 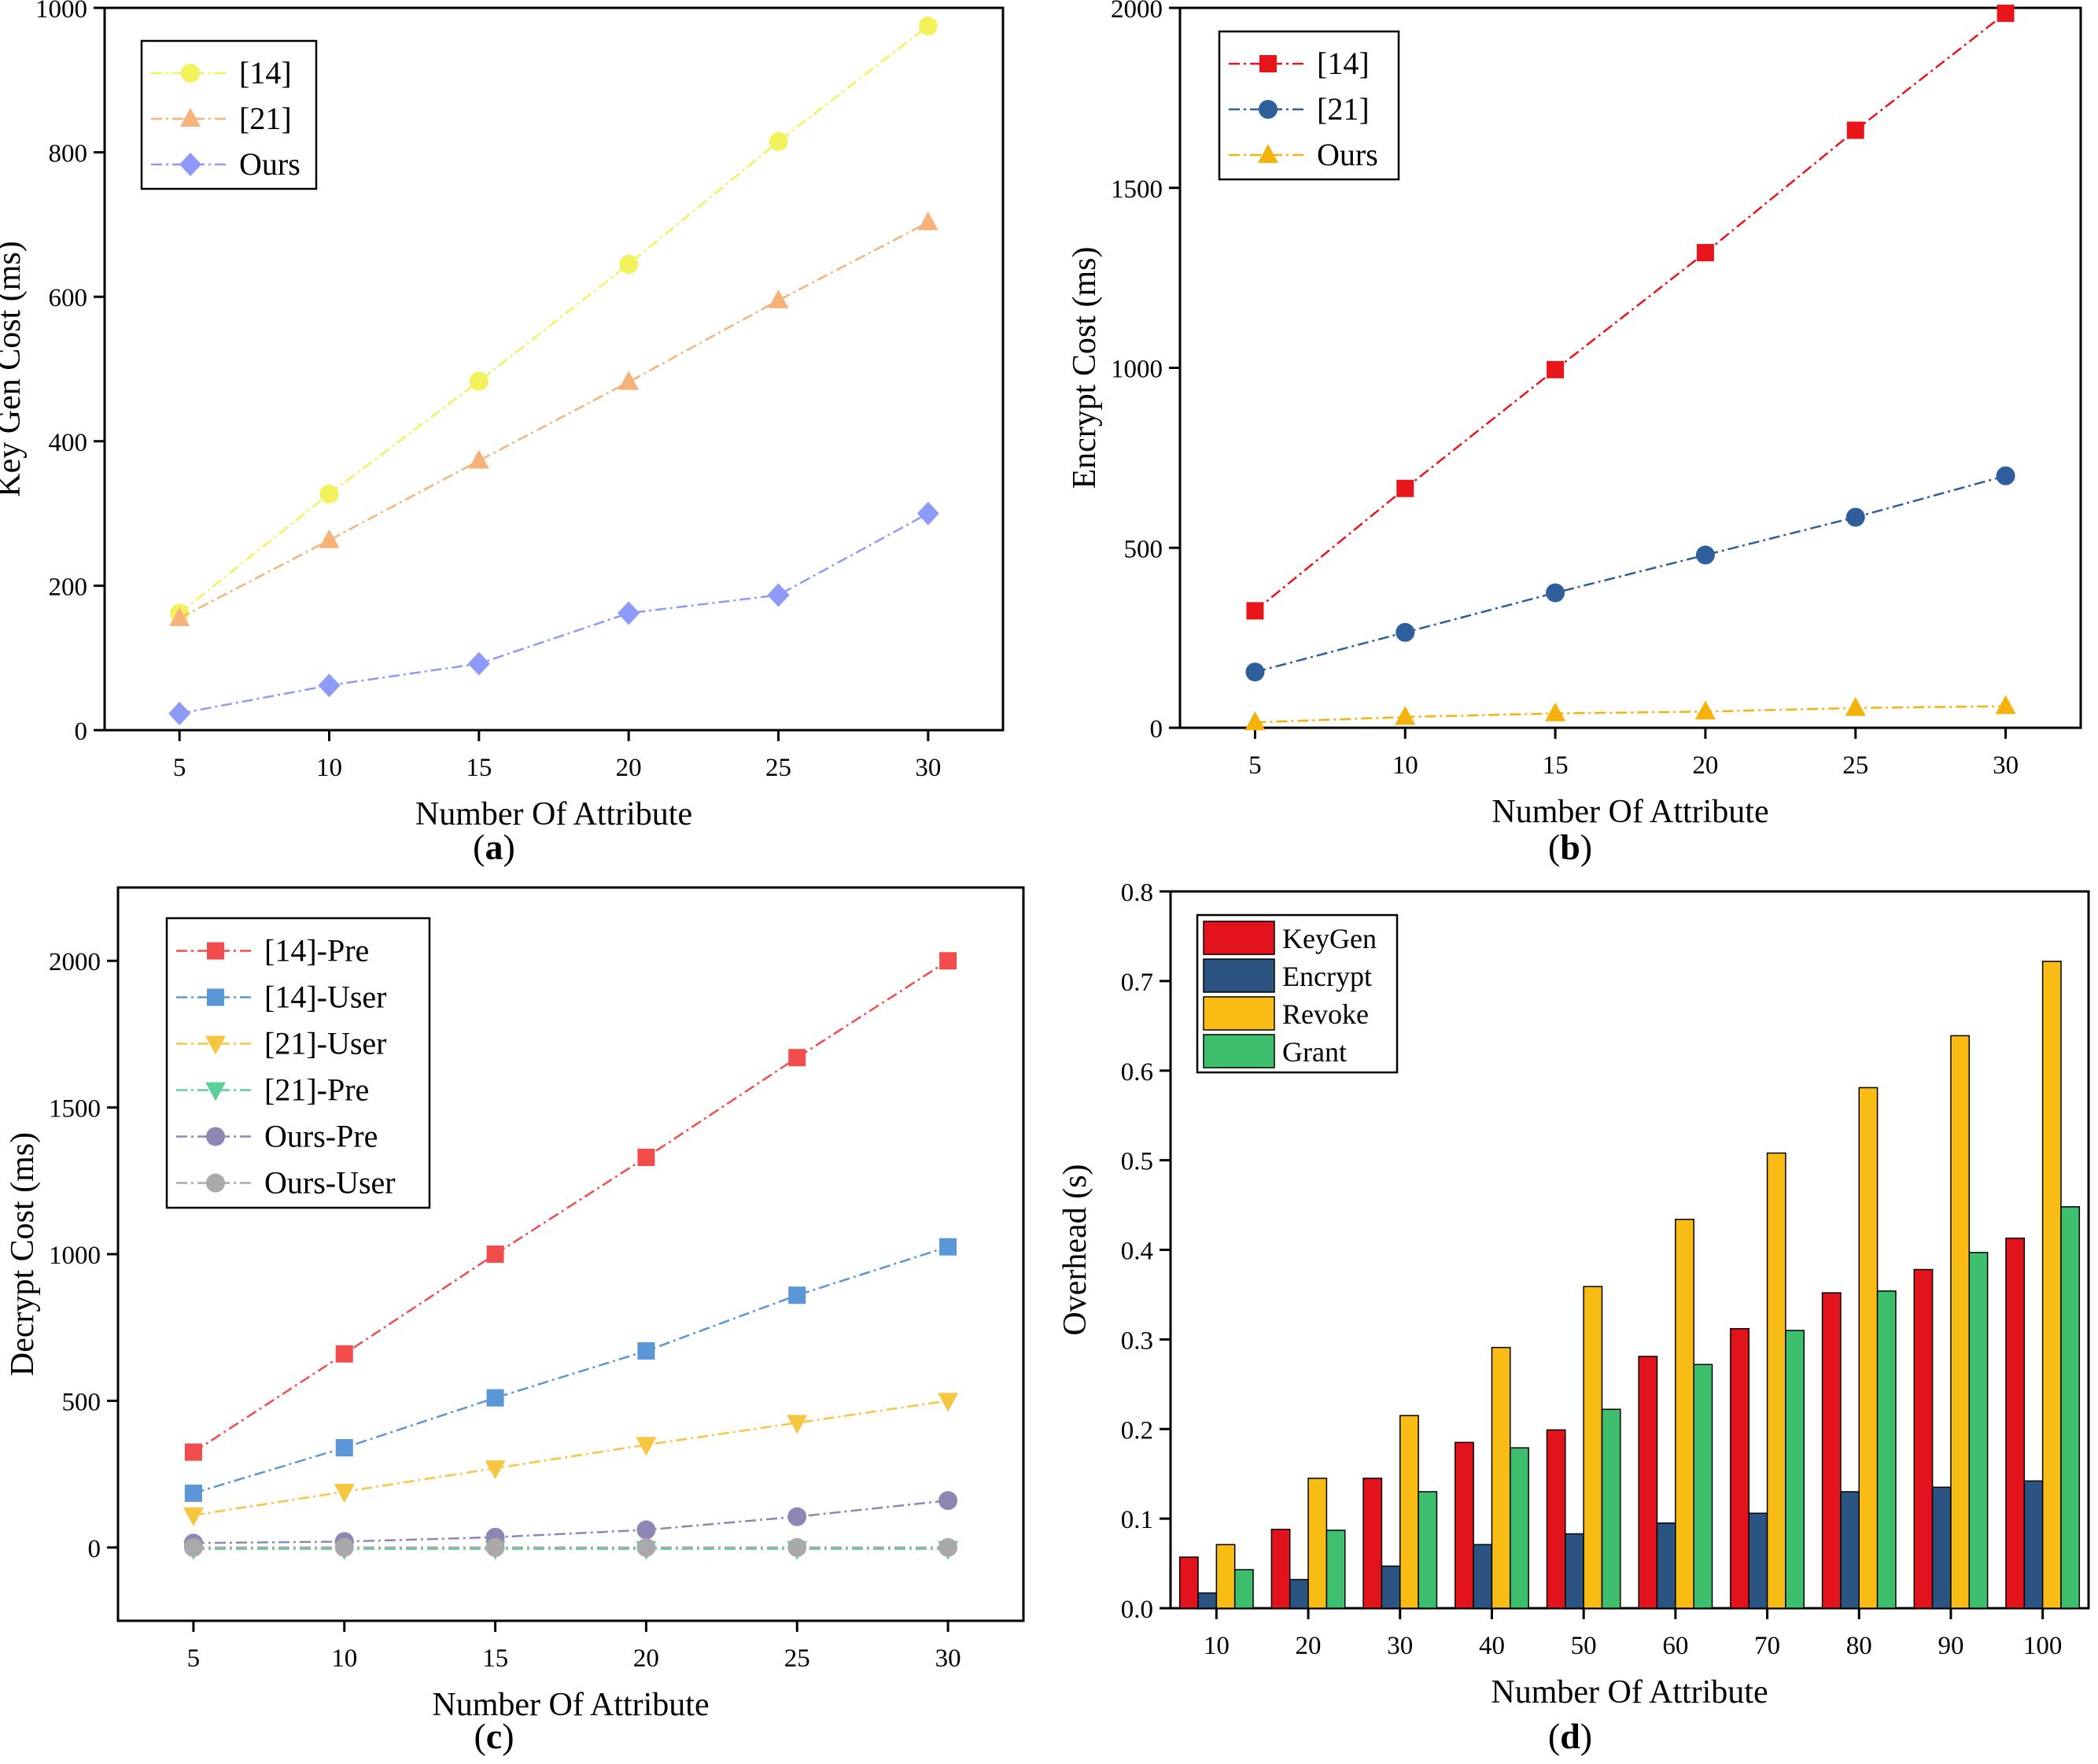 I want to click on y-tick-label: 600, so click(x=68, y=298).